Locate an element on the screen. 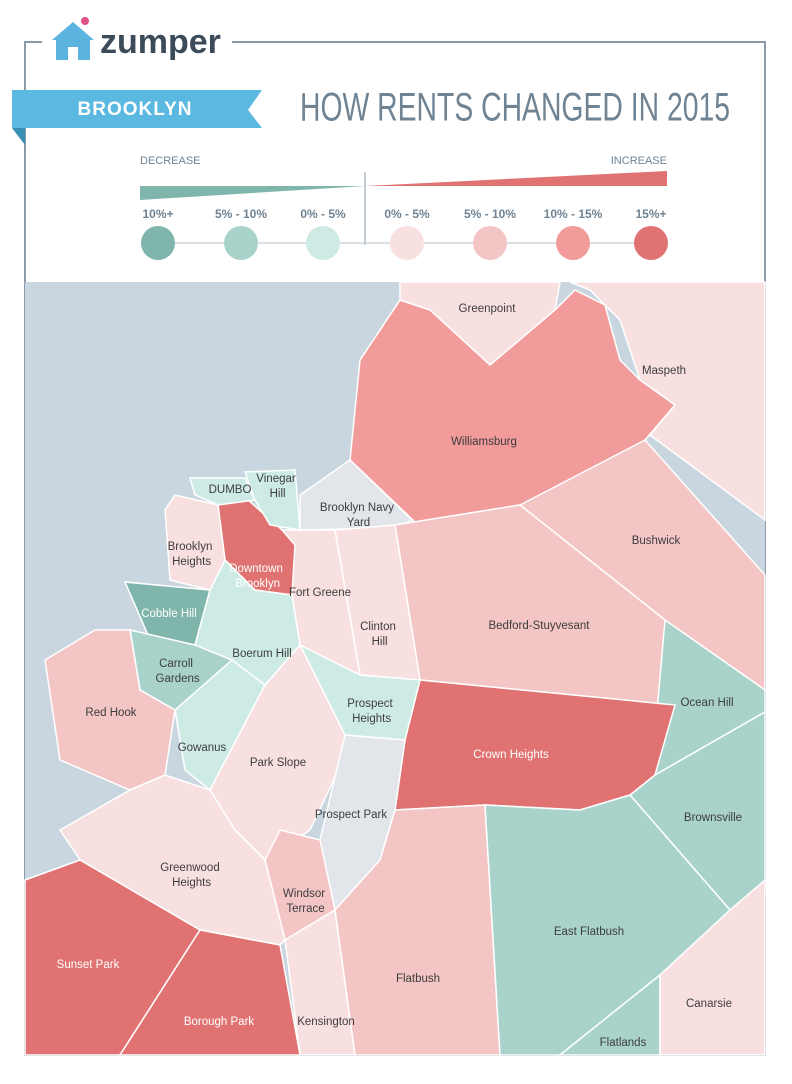 This screenshot has width=792, height=1084. neighborhood-label: Park Slope is located at coordinates (278, 763).